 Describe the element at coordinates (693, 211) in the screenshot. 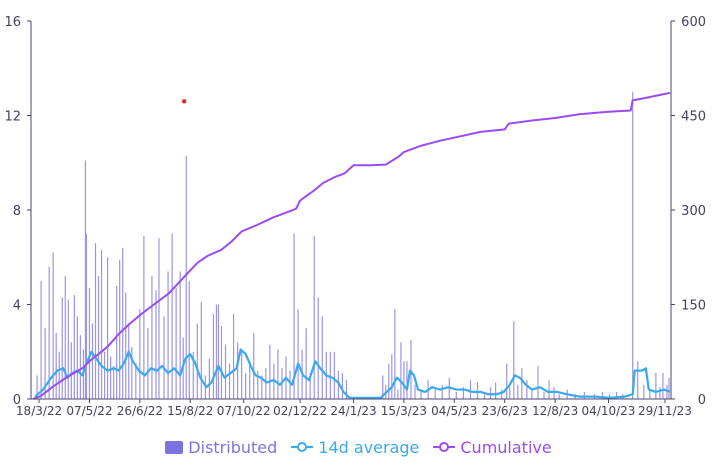

I see `right-tick-label: 300` at that location.